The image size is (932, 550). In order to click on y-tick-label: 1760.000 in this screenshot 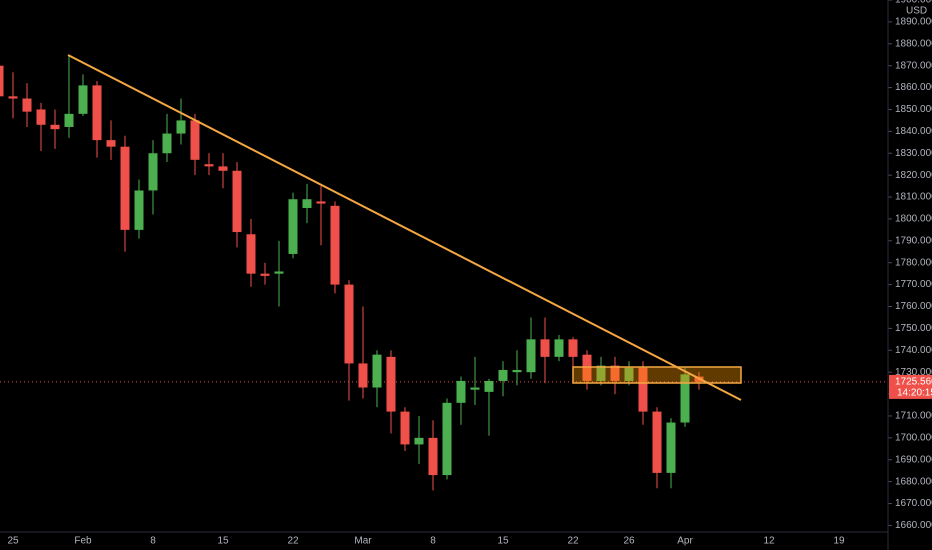, I will do `click(913, 306)`.